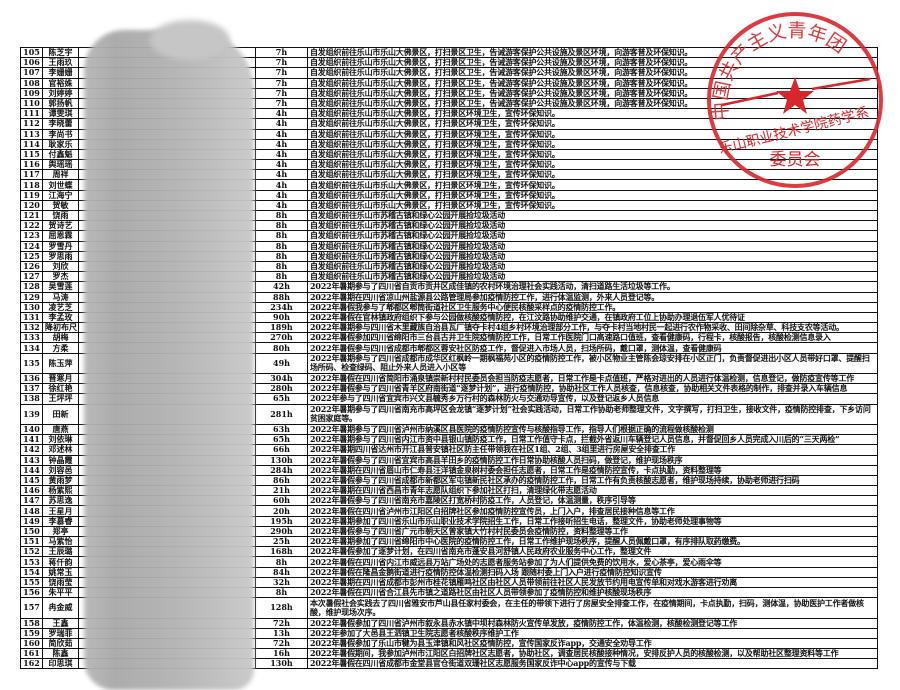 Image resolution: width=900 pixels, height=690 pixels. What do you see at coordinates (31, 531) in the screenshot?
I see `row-number: 150` at bounding box center [31, 531].